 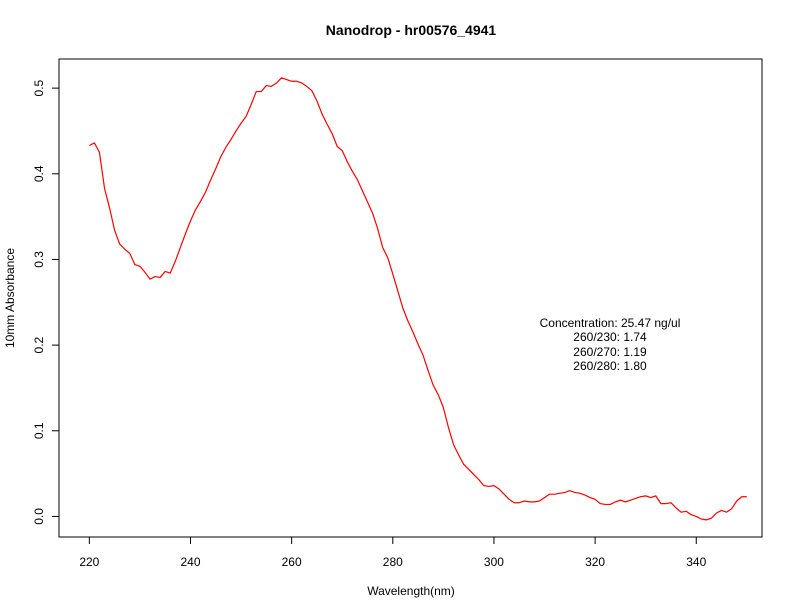 I want to click on y-axis-label: 10mm Absorbance, so click(x=10, y=298).